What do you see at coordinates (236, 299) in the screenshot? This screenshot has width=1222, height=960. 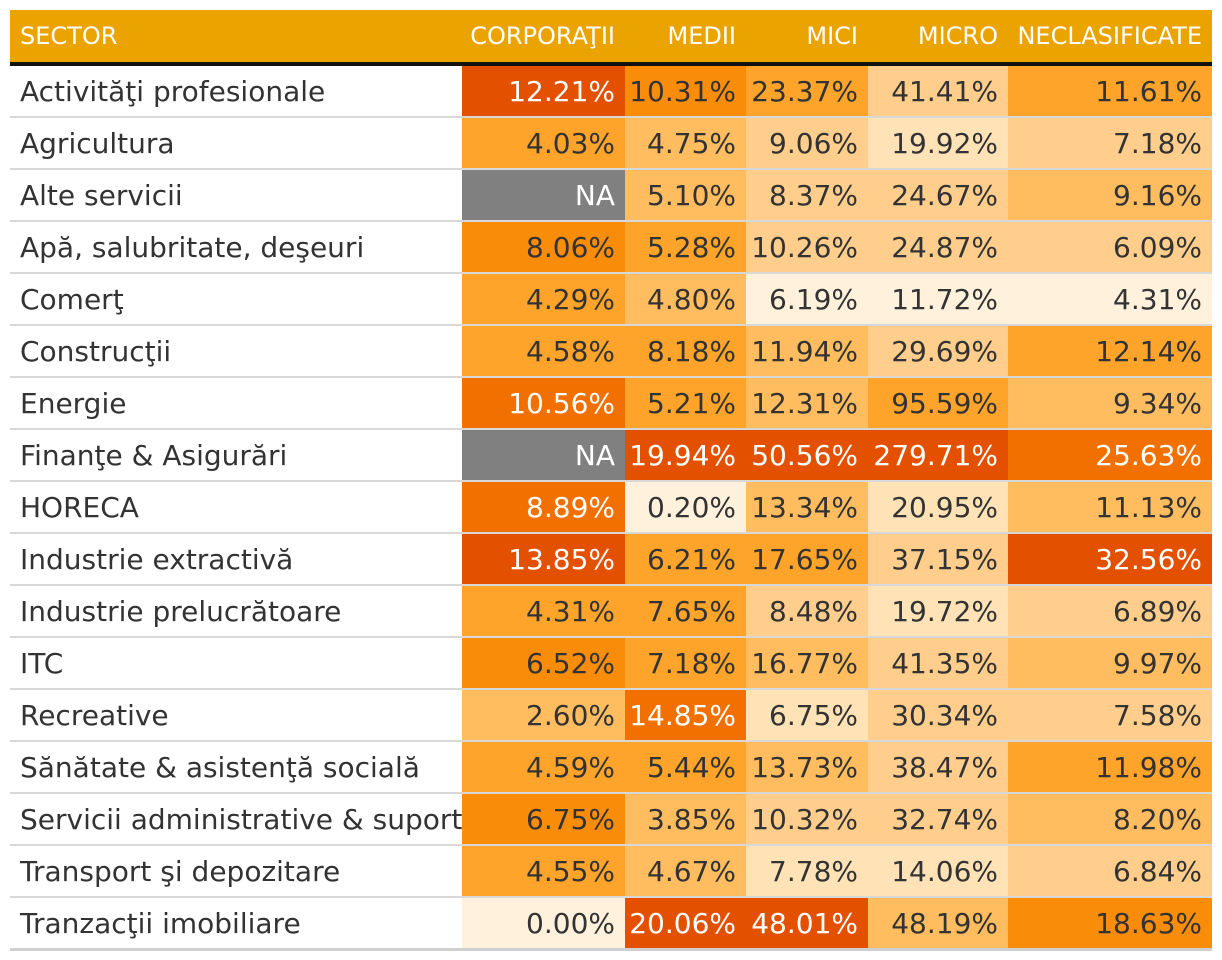 I see `sector-label: Comerţ` at bounding box center [236, 299].